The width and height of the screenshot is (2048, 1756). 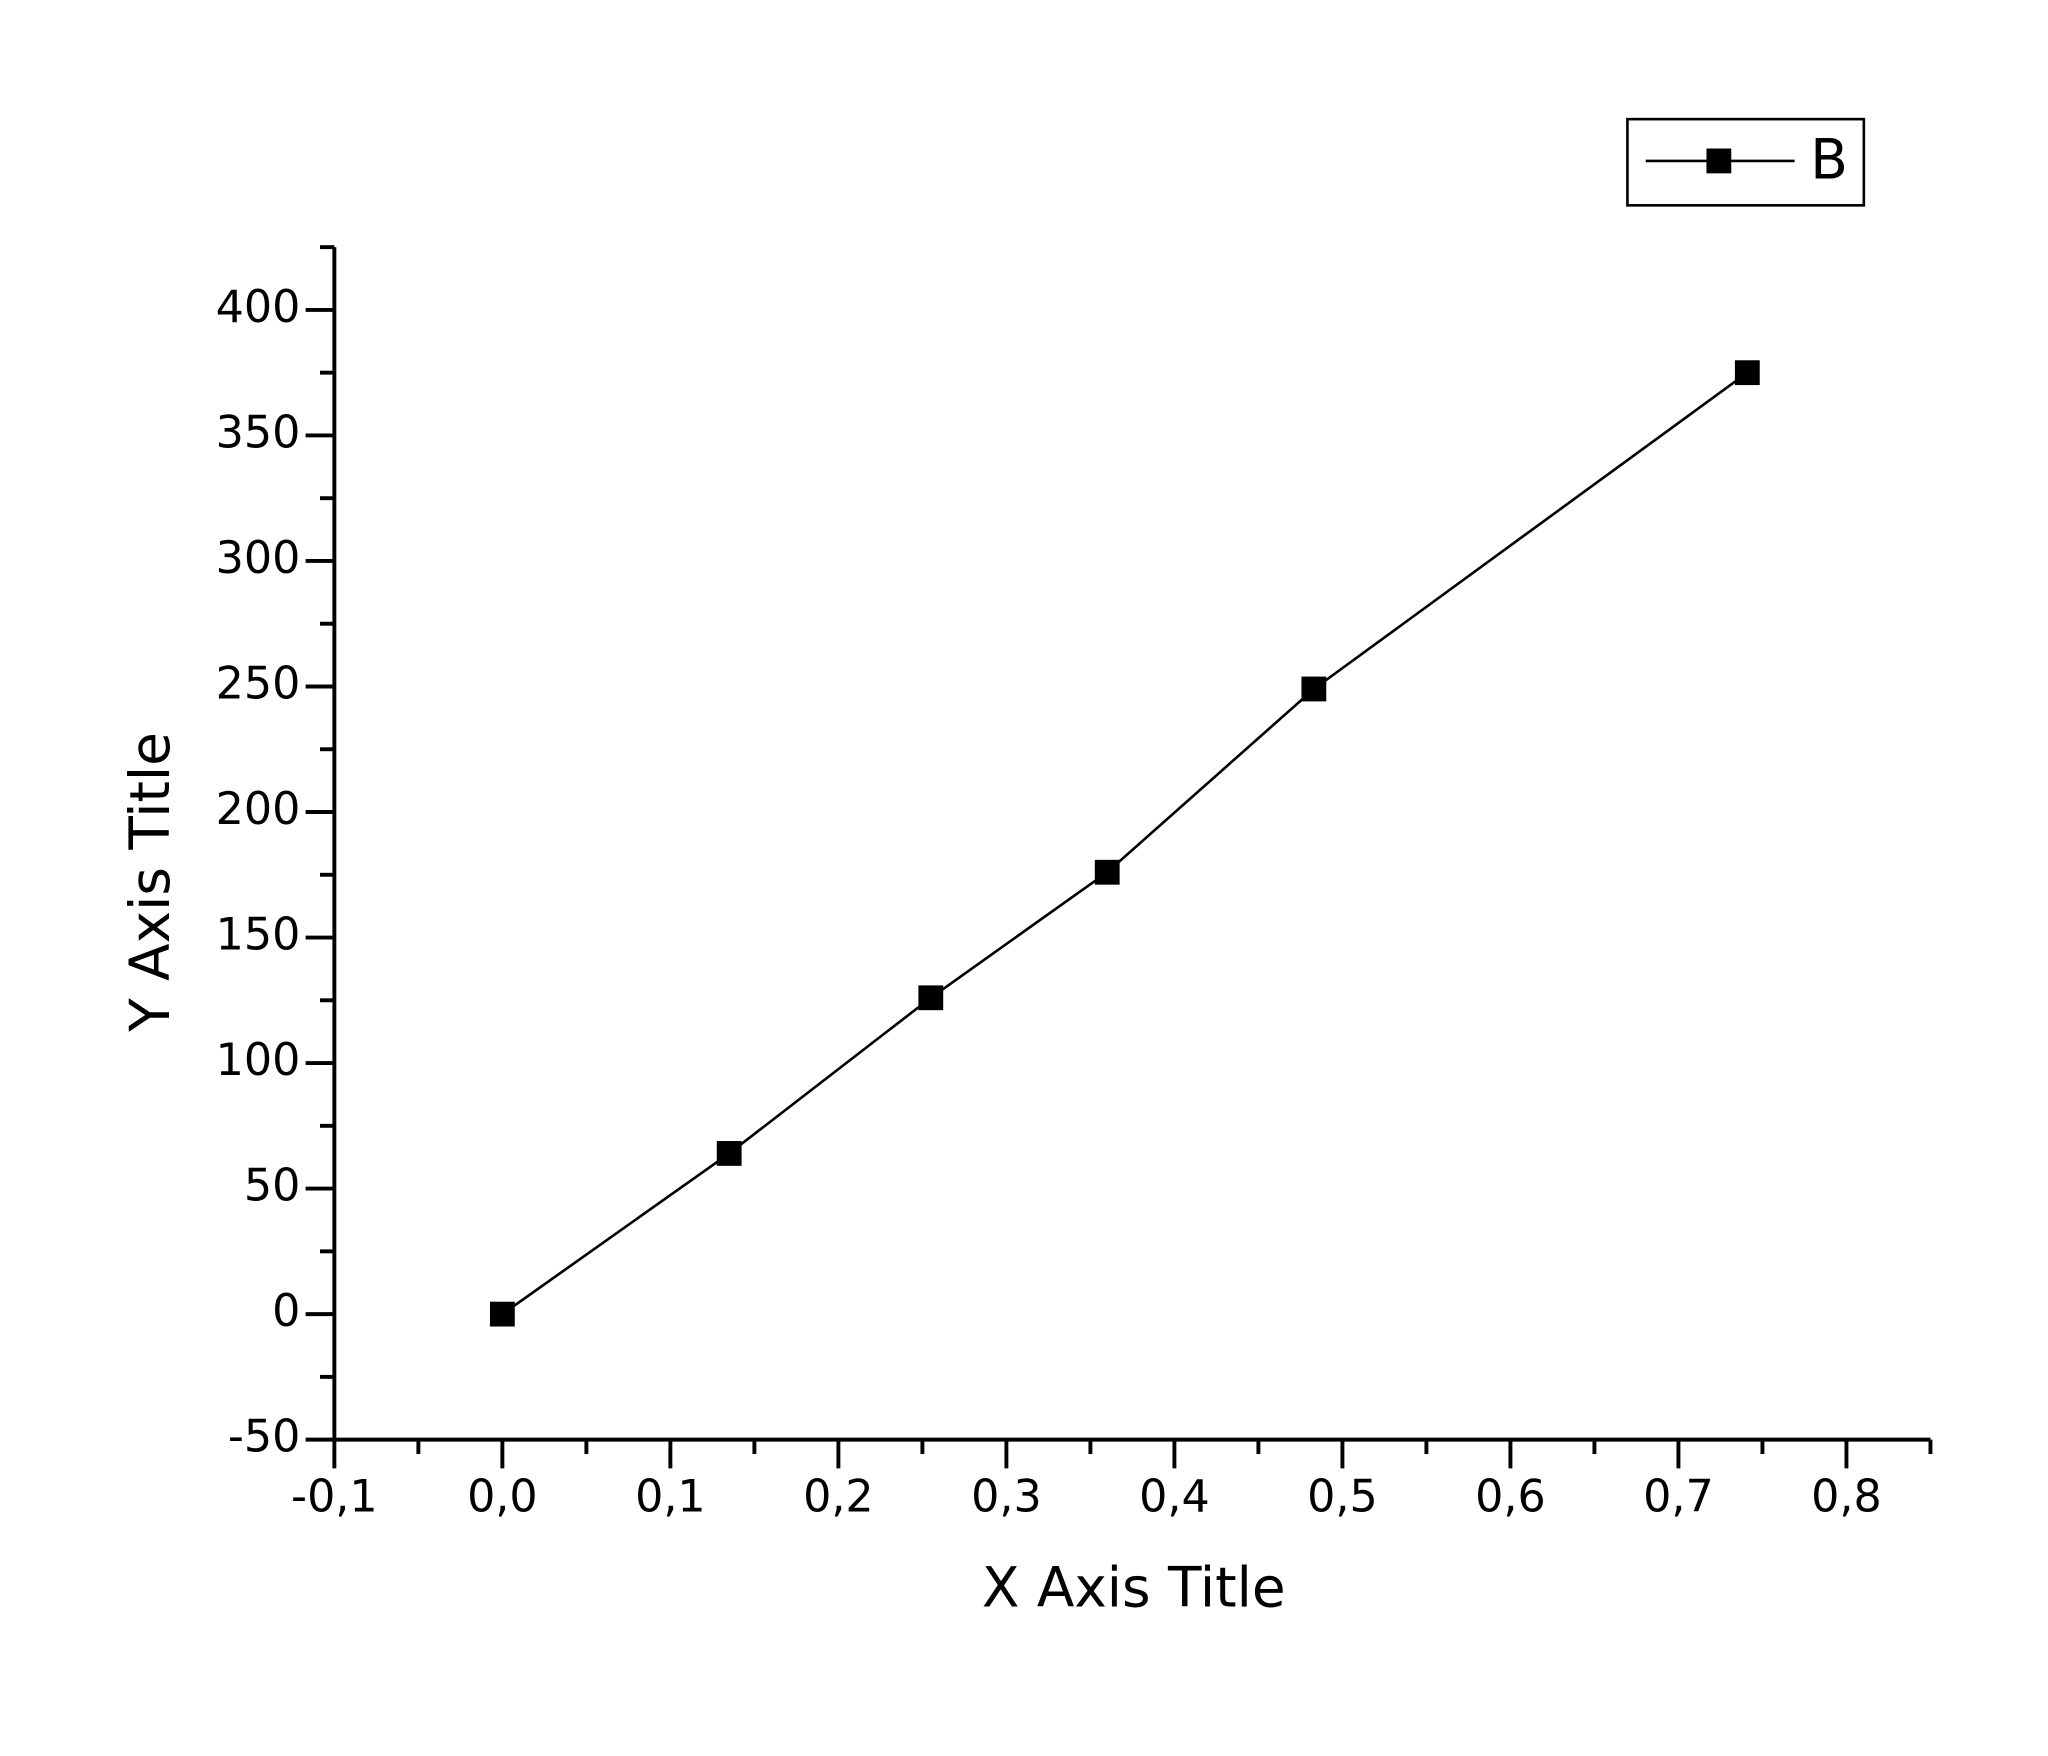 What do you see at coordinates (1006, 1497) in the screenshot?
I see `x-tick-label: 0,3` at bounding box center [1006, 1497].